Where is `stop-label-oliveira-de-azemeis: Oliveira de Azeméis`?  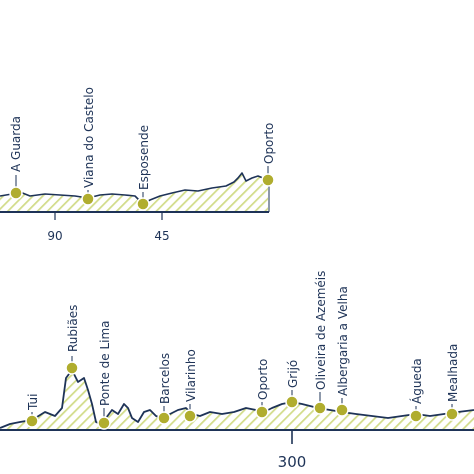 stop-label-oliveira-de-azemeis: Oliveira de Azeméis is located at coordinates (321, 330).